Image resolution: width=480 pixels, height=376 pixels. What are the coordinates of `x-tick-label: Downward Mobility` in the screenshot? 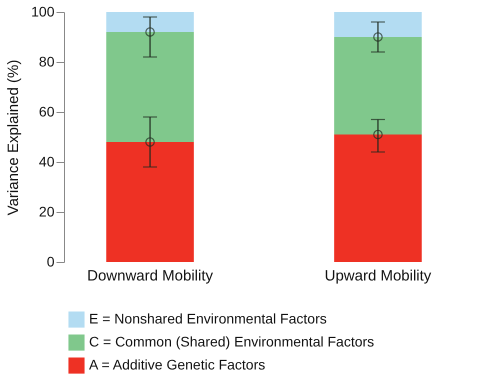 It's located at (150, 276).